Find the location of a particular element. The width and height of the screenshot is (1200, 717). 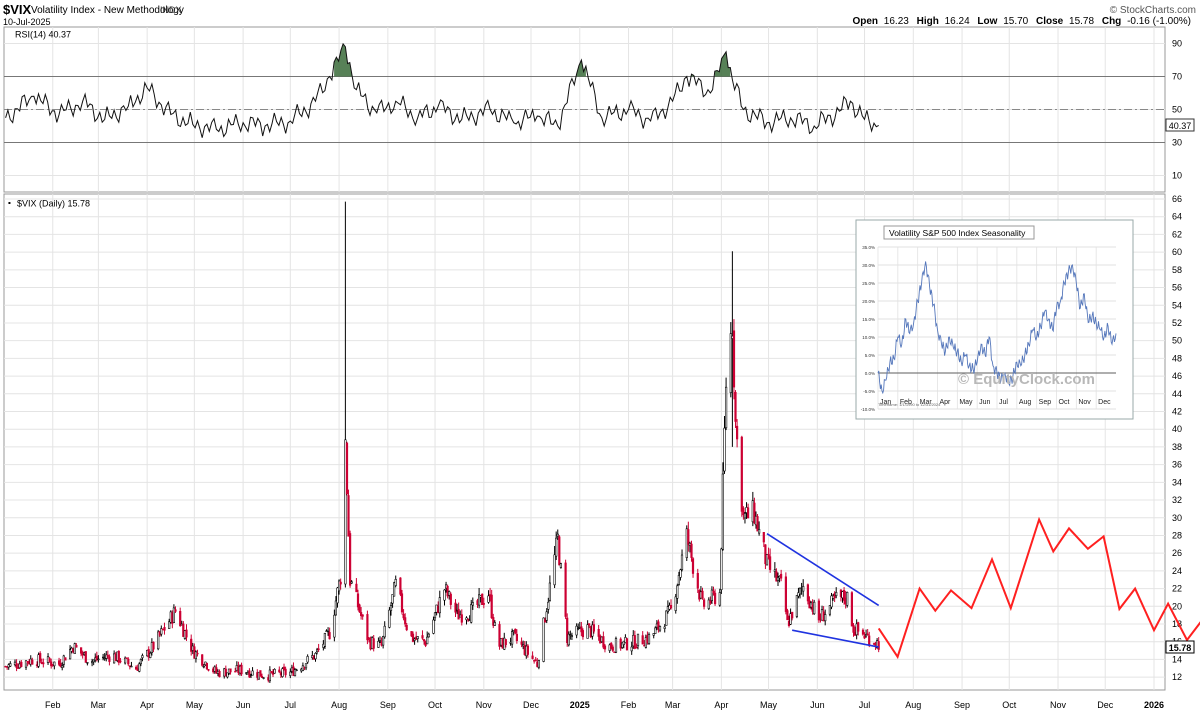

rsi-badge-value: 40.37 is located at coordinates (1180, 126).